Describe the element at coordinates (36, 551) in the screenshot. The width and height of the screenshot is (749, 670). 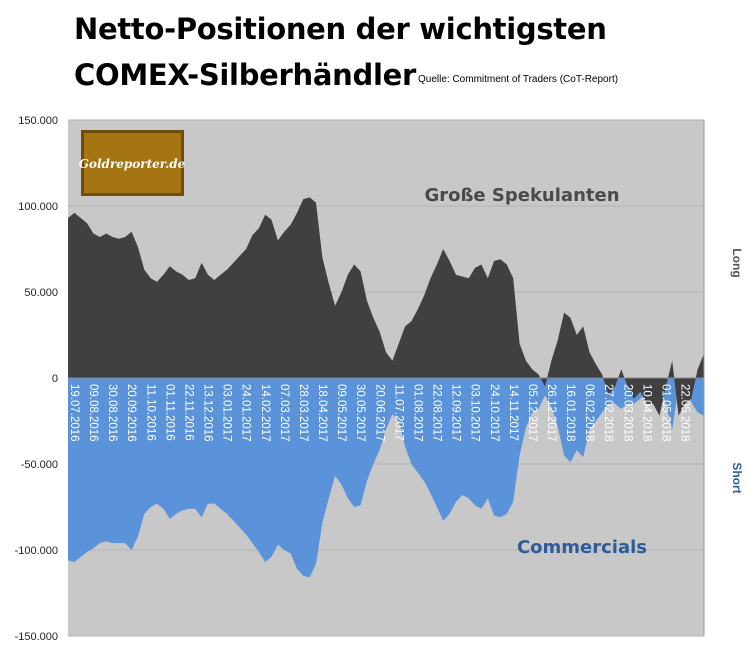
I see `y-tick-label: -100.000` at that location.